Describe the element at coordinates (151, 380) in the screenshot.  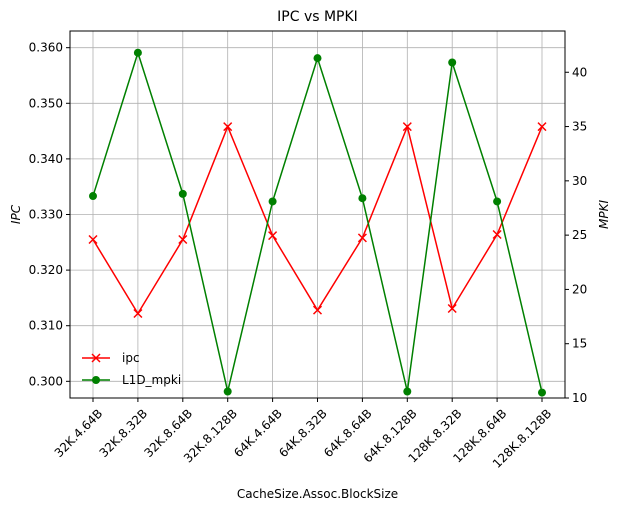
I see `legend-l1d-mpki-label: L1D_mpki` at that location.